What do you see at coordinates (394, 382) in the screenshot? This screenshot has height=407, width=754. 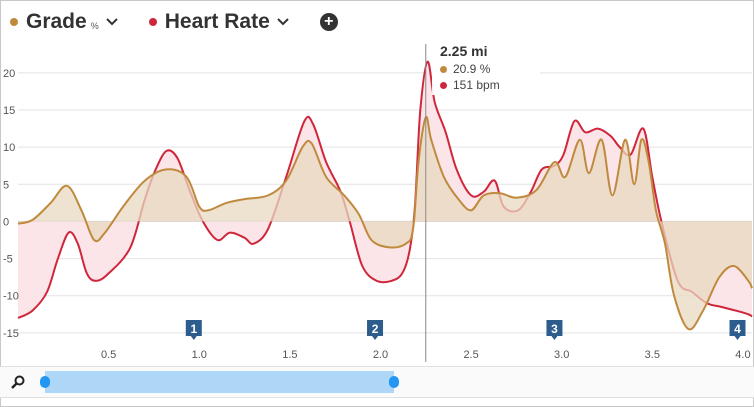 I see `range-right-handle` at bounding box center [394, 382].